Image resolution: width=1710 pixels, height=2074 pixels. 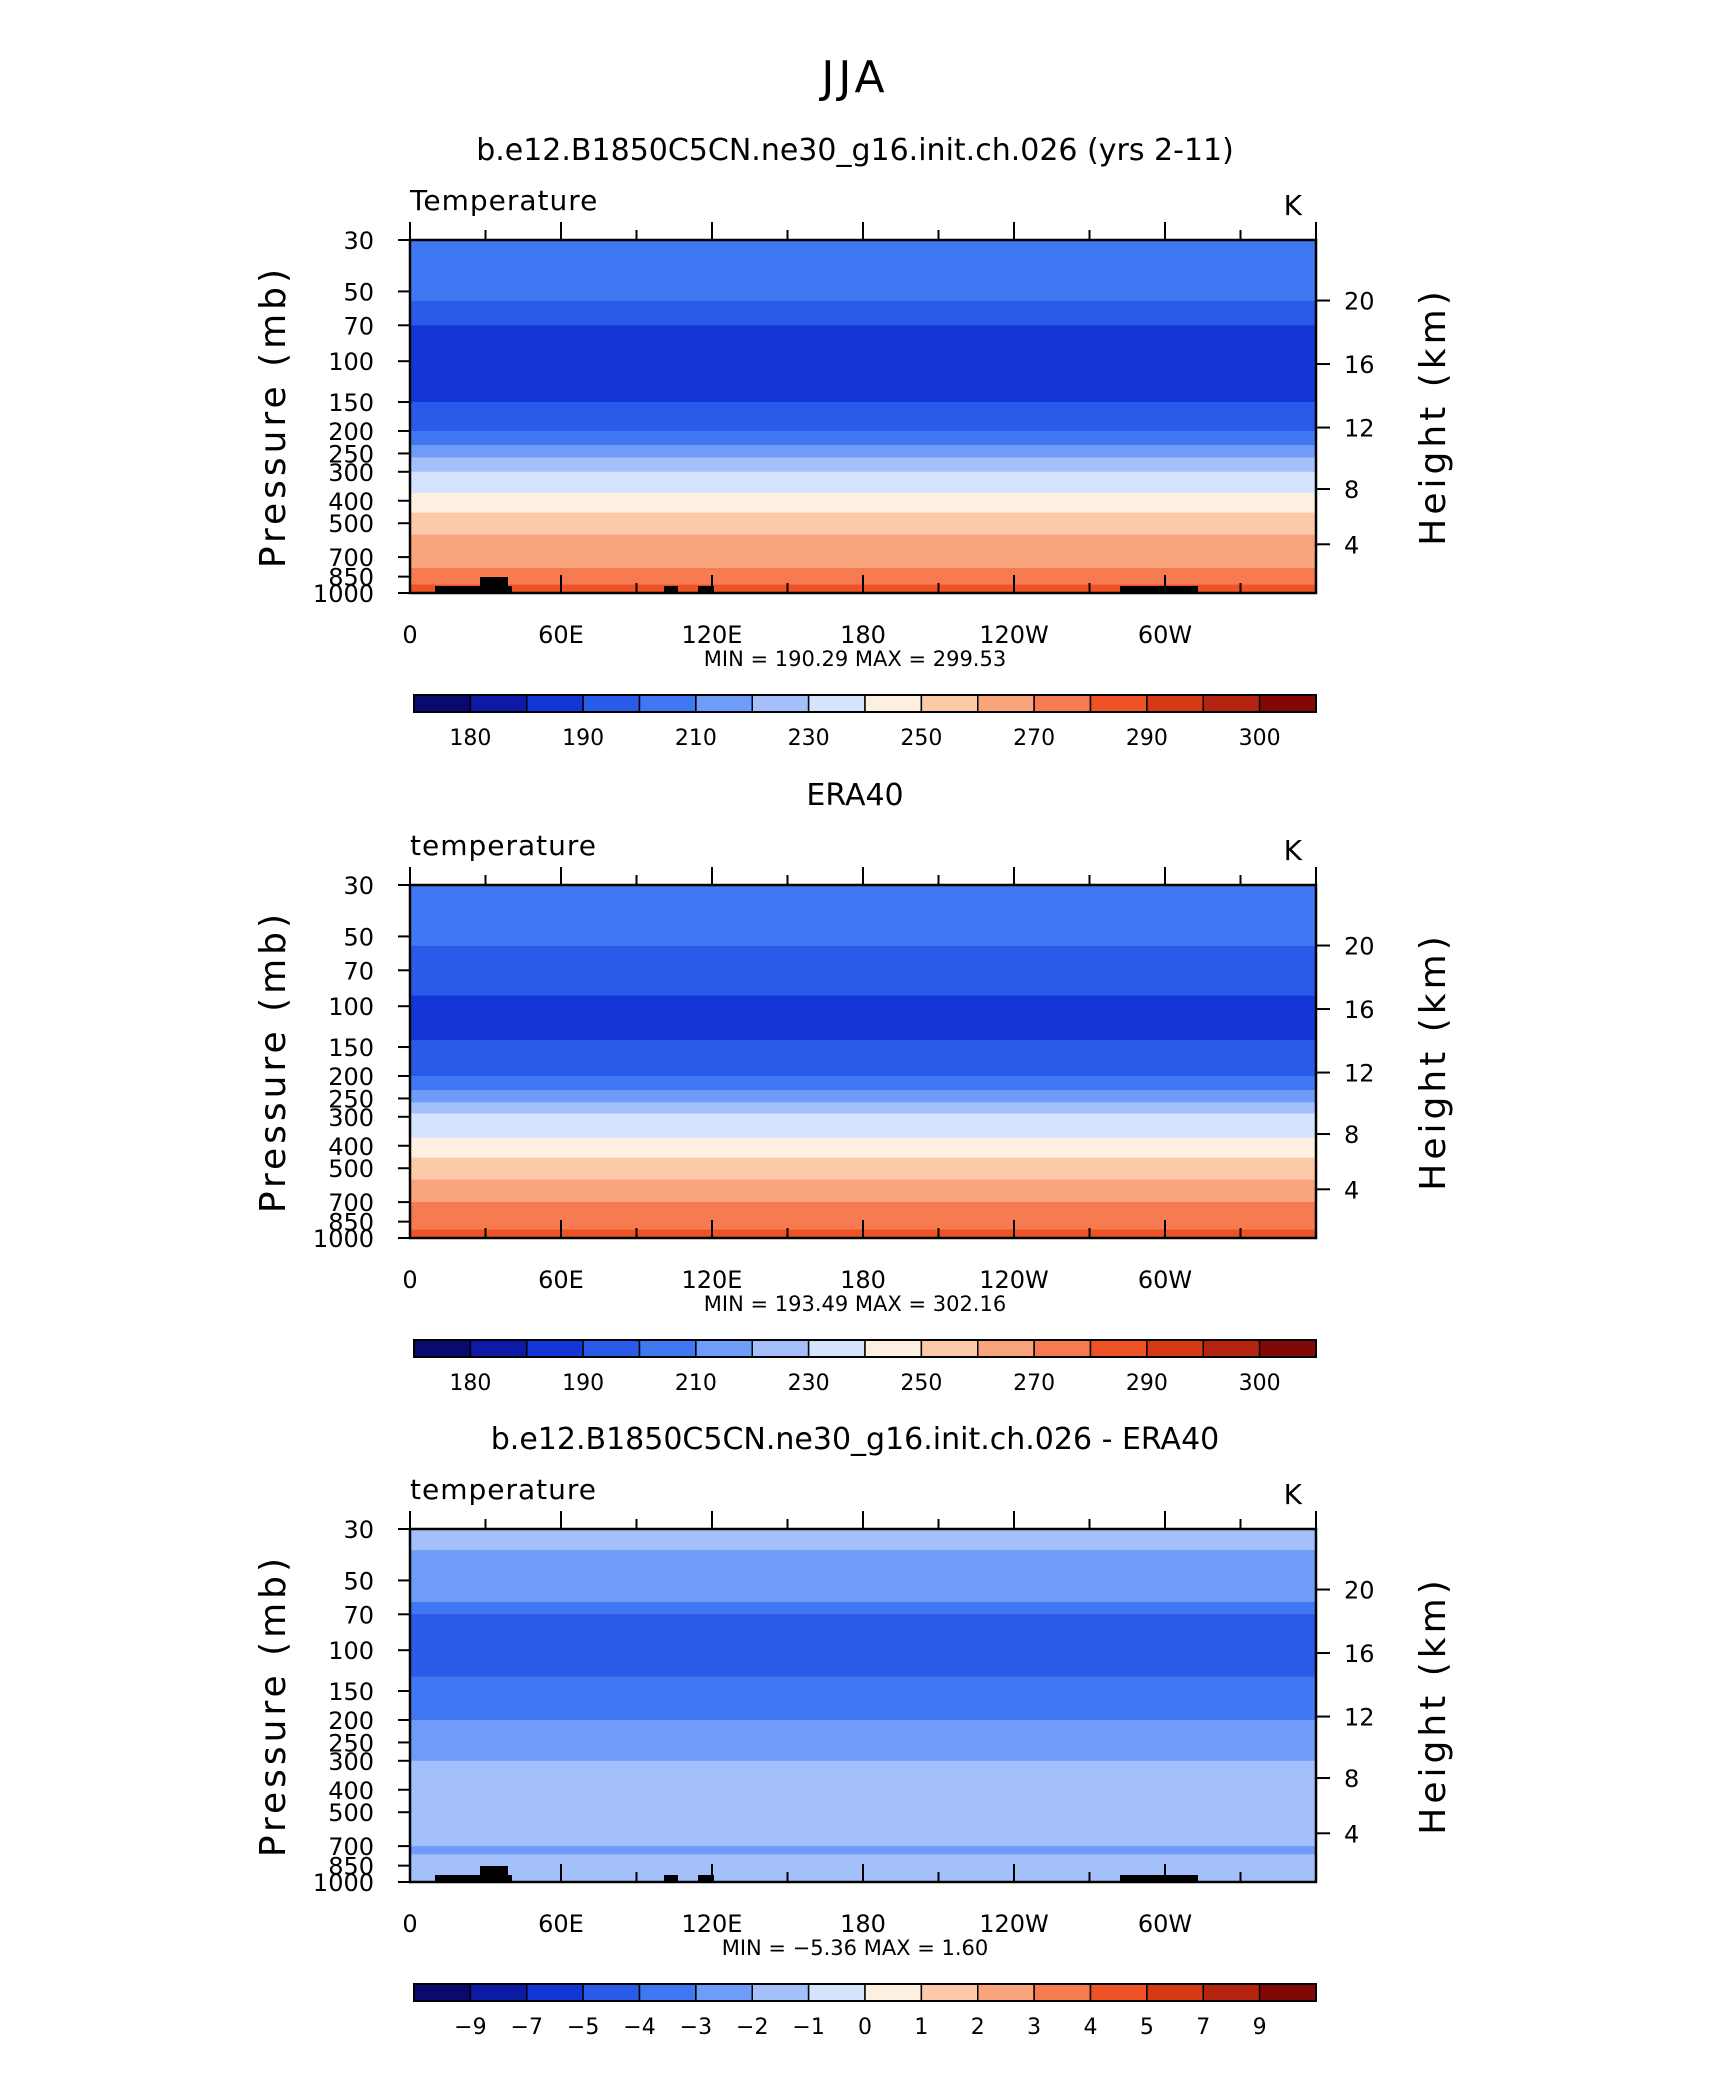 I want to click on y-right-tick-label: 4, so click(x=1351, y=1834).